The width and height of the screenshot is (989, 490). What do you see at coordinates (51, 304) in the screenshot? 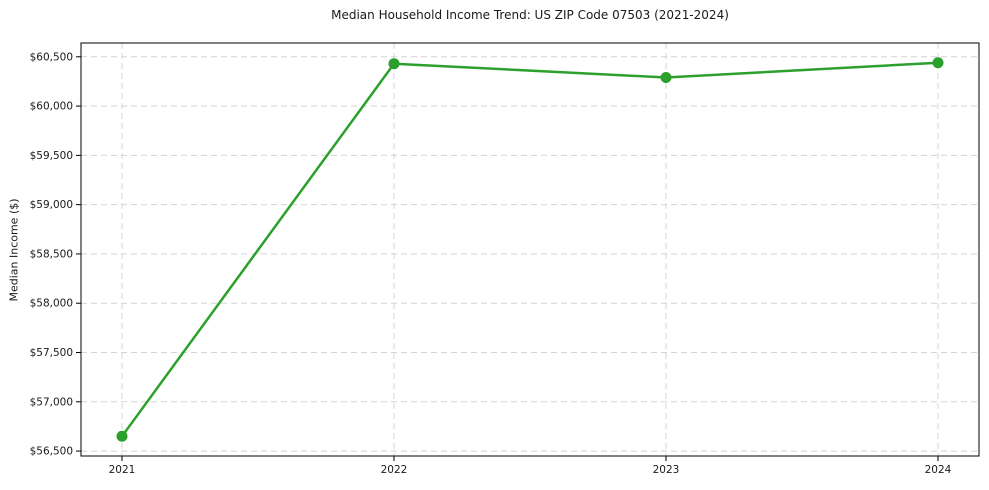
I see `y-tick-label: $58,000` at bounding box center [51, 304].